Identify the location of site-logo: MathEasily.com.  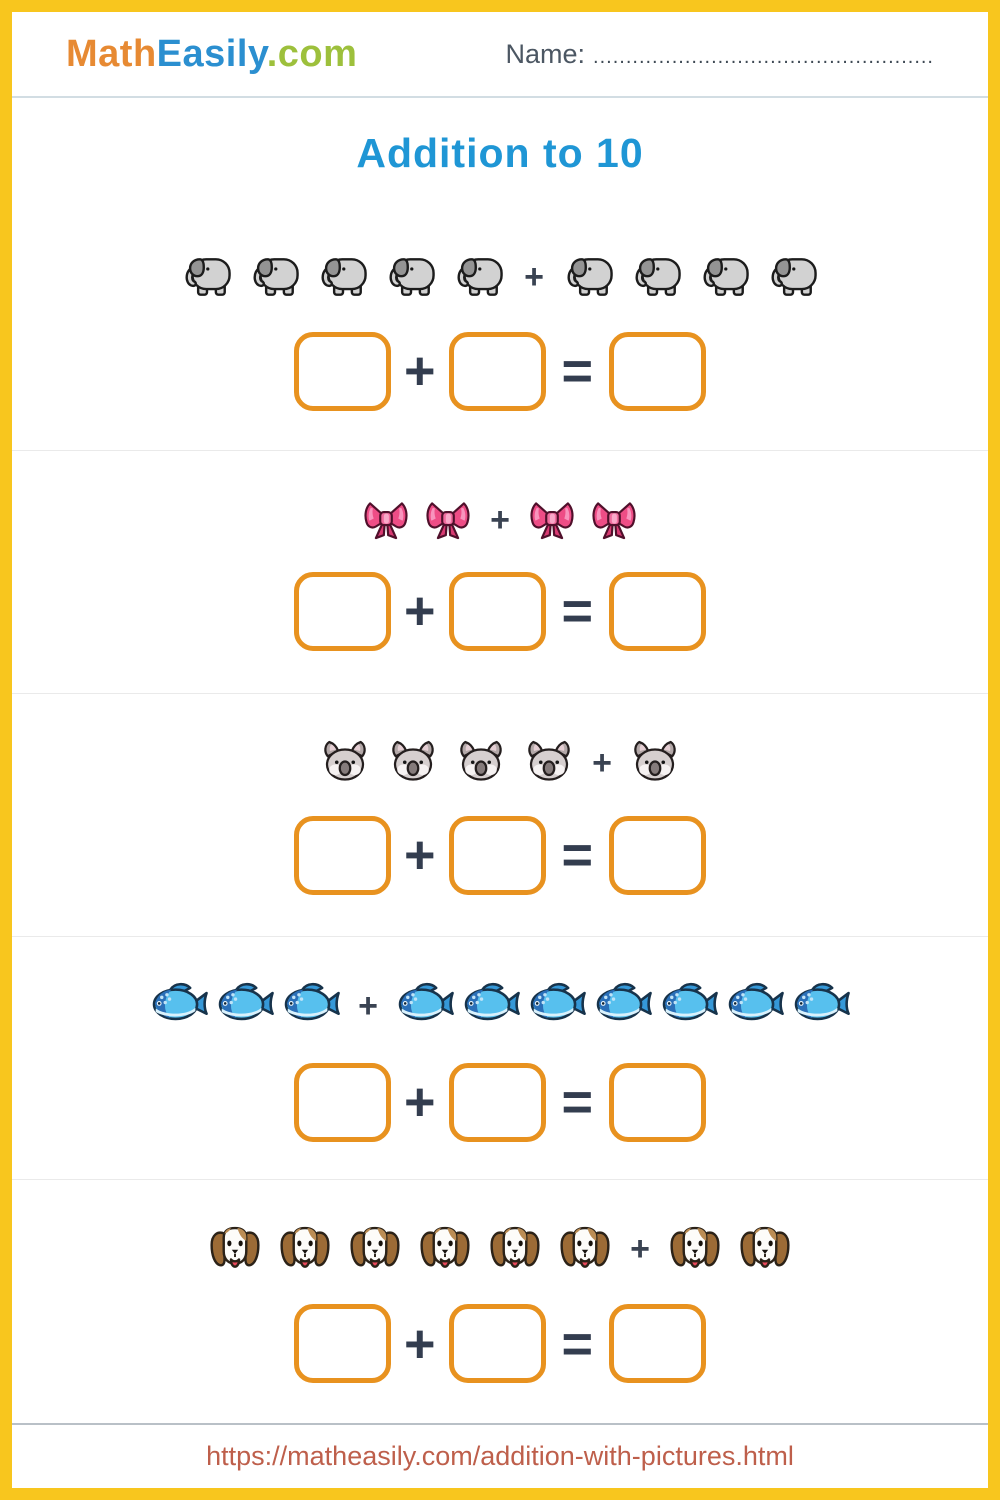
(211, 54).